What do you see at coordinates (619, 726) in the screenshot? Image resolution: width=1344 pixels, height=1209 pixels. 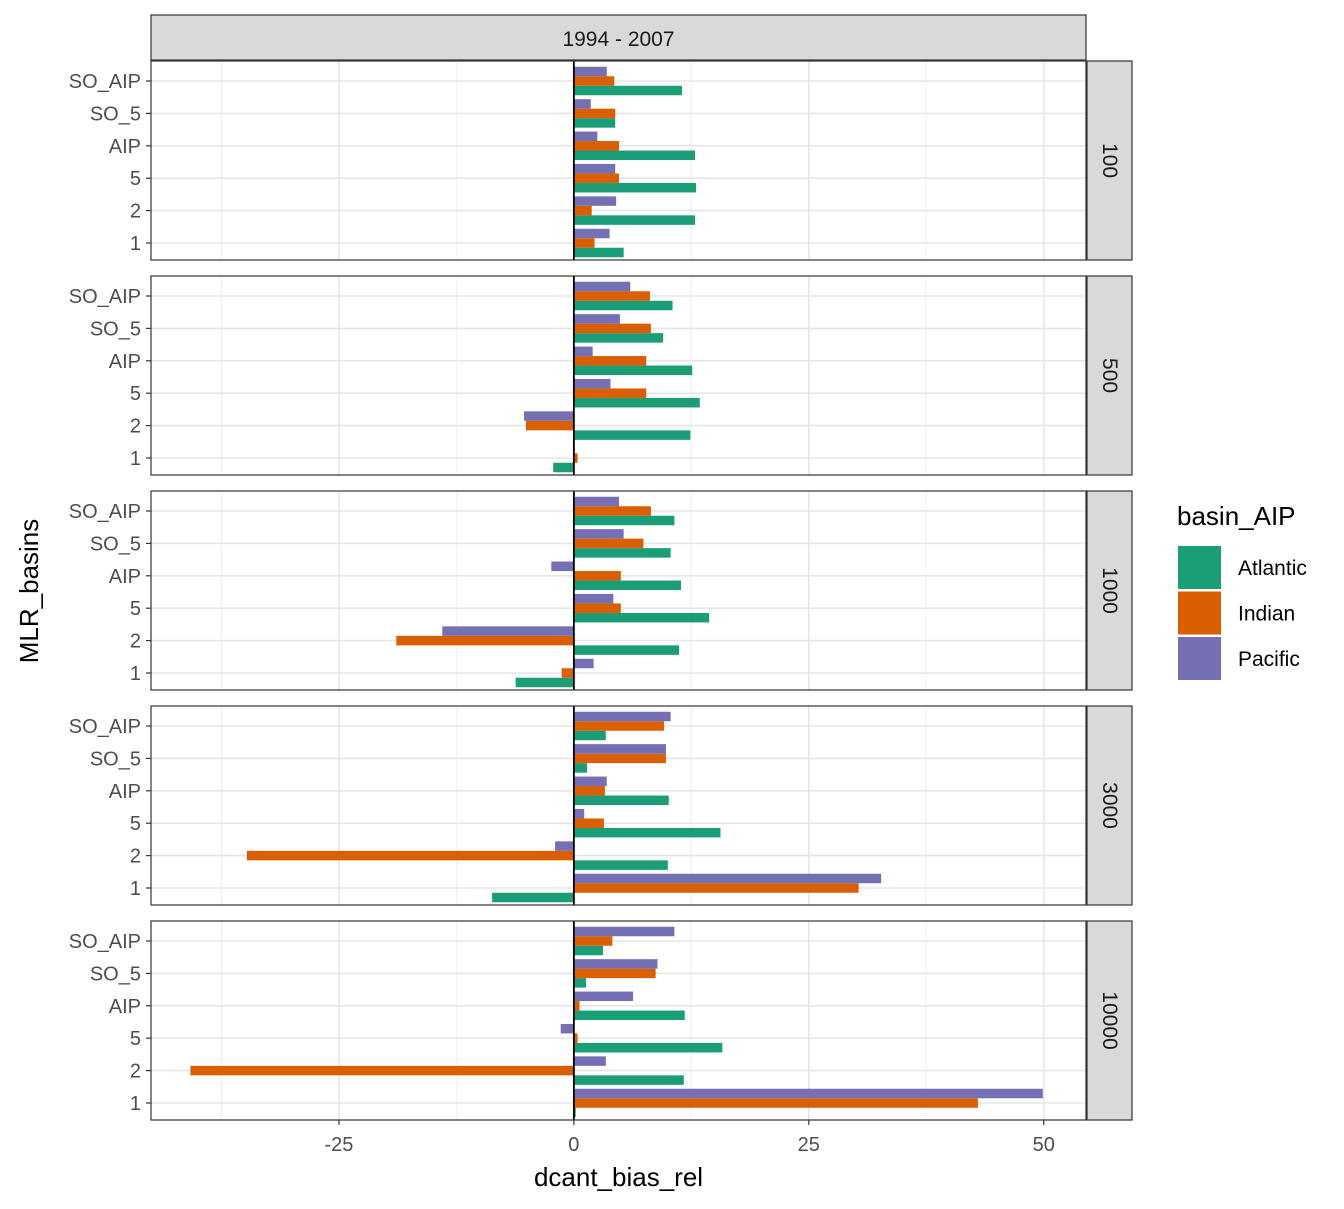 I see `bar-3000-indian-so_aip` at bounding box center [619, 726].